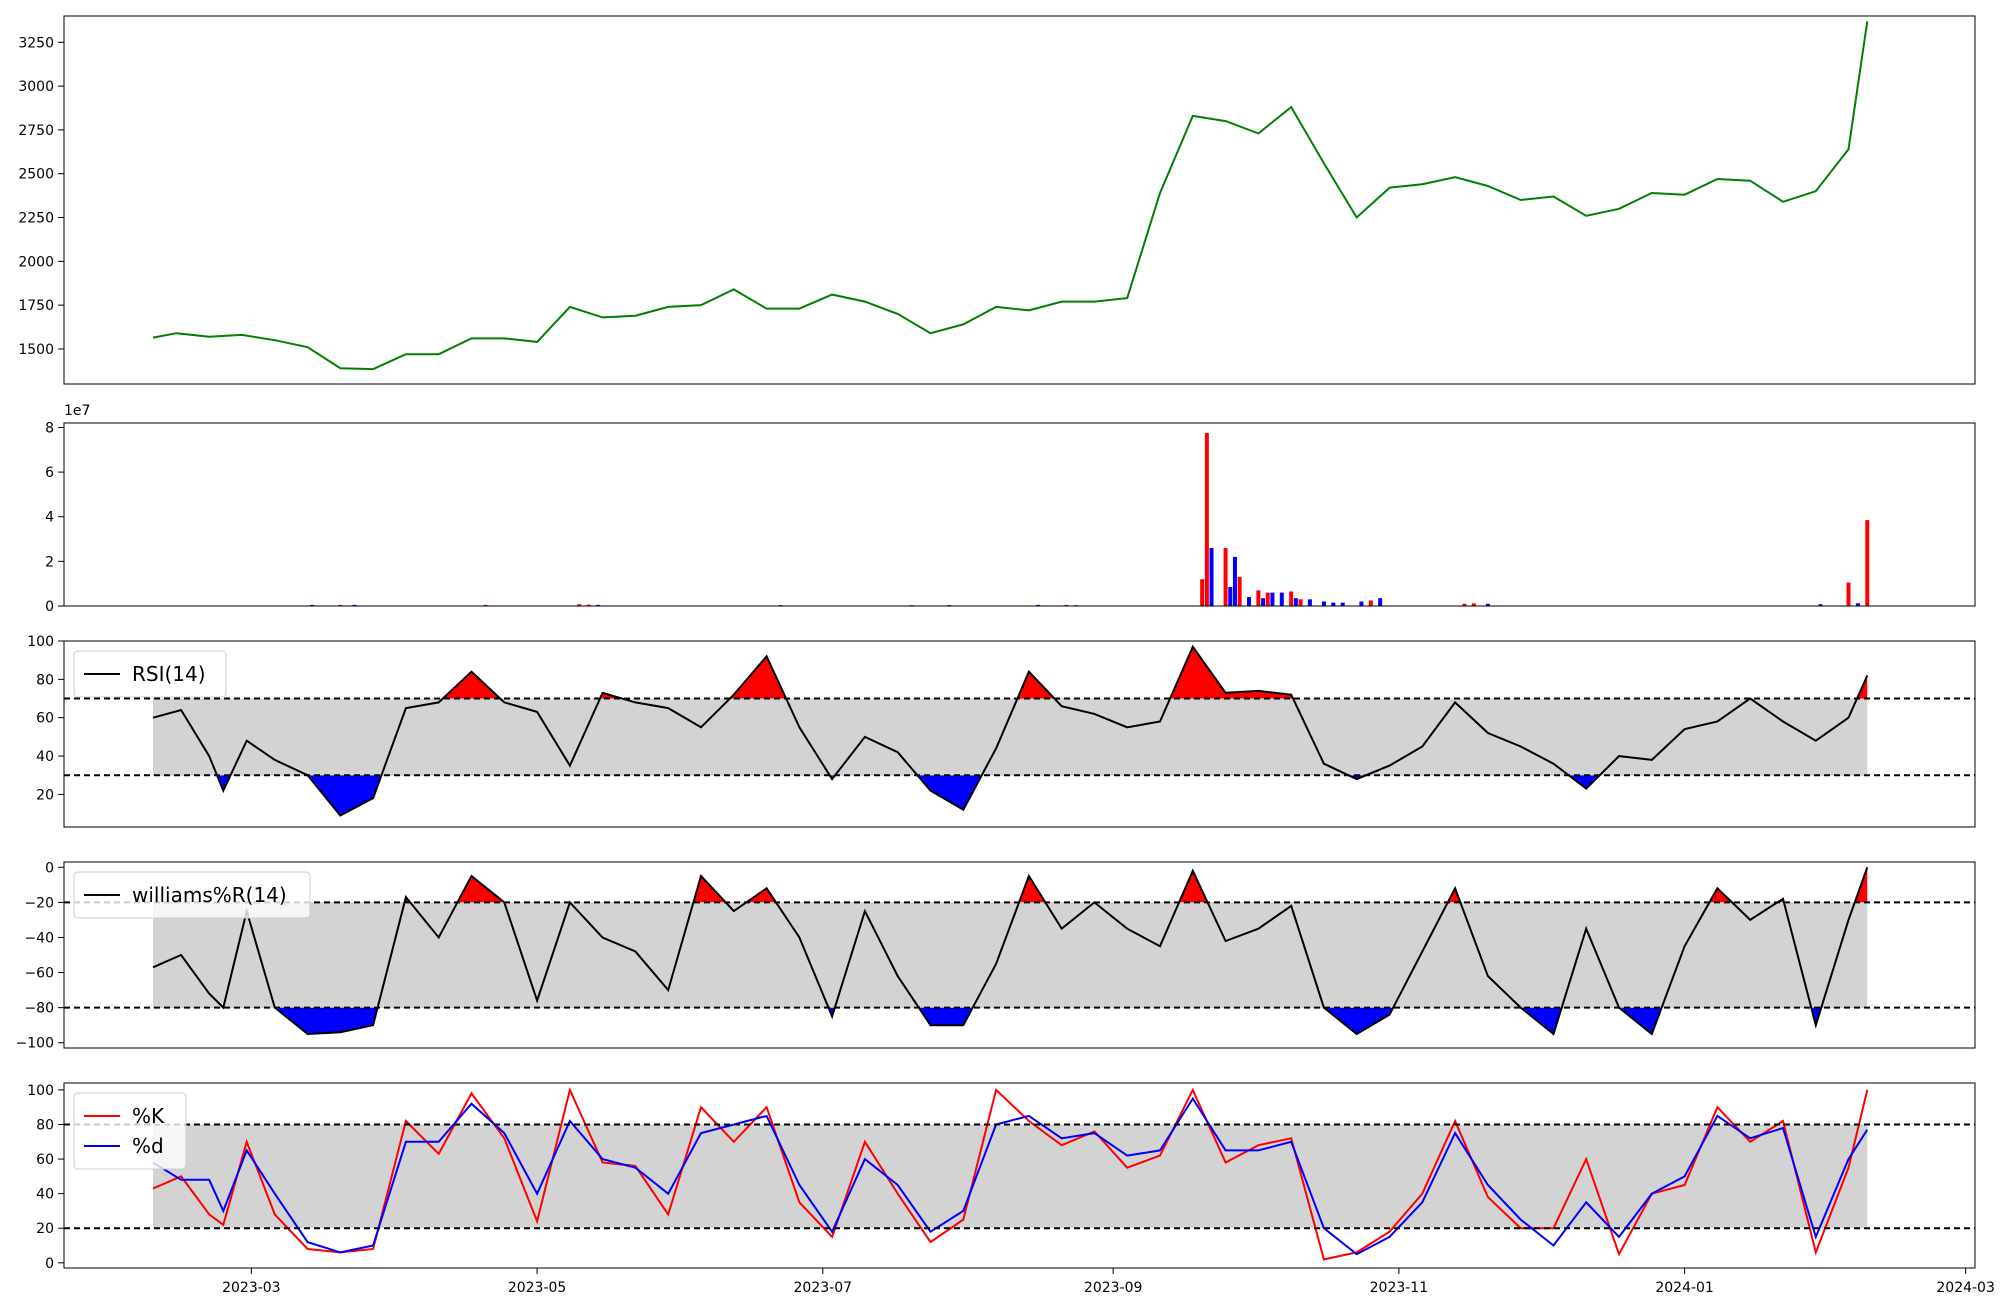  I want to click on rsi-oversold-fill, so click(1010, 795).